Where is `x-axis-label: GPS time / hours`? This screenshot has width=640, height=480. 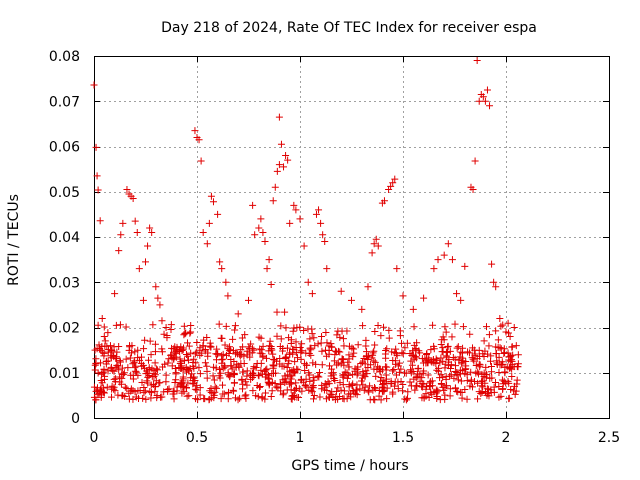 x-axis-label: GPS time / hours is located at coordinates (349, 466).